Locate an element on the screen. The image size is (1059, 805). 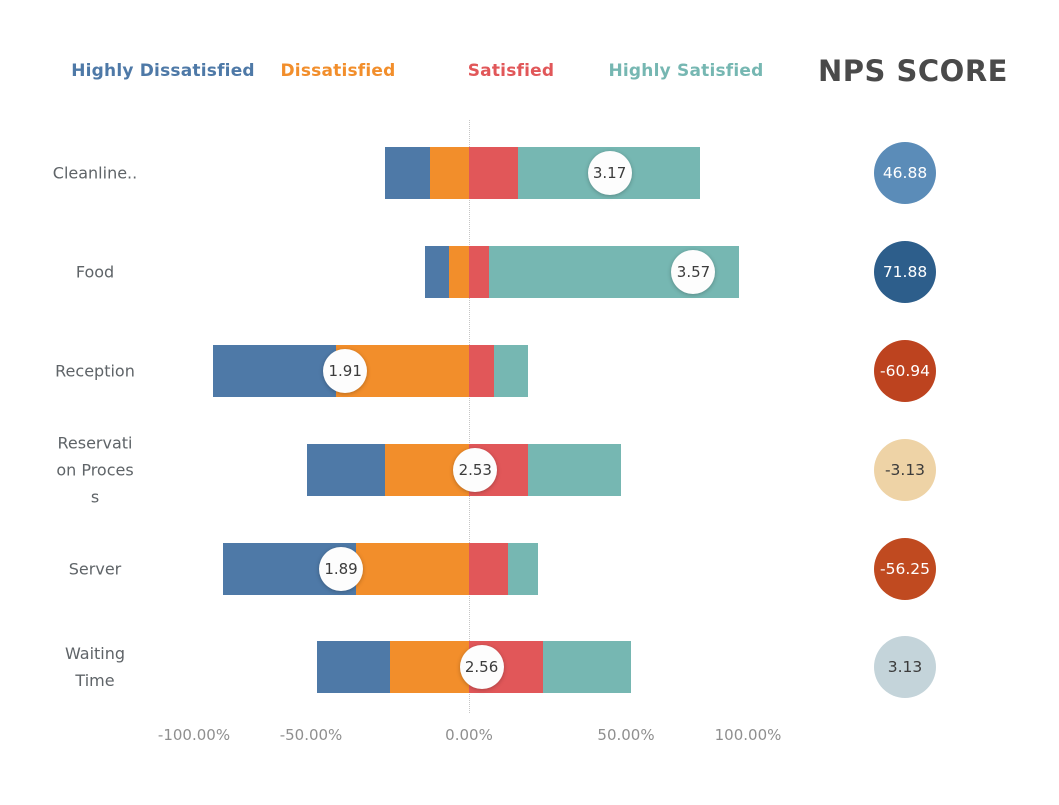
x-axis-tick-label: -50.00% is located at coordinates (311, 735).